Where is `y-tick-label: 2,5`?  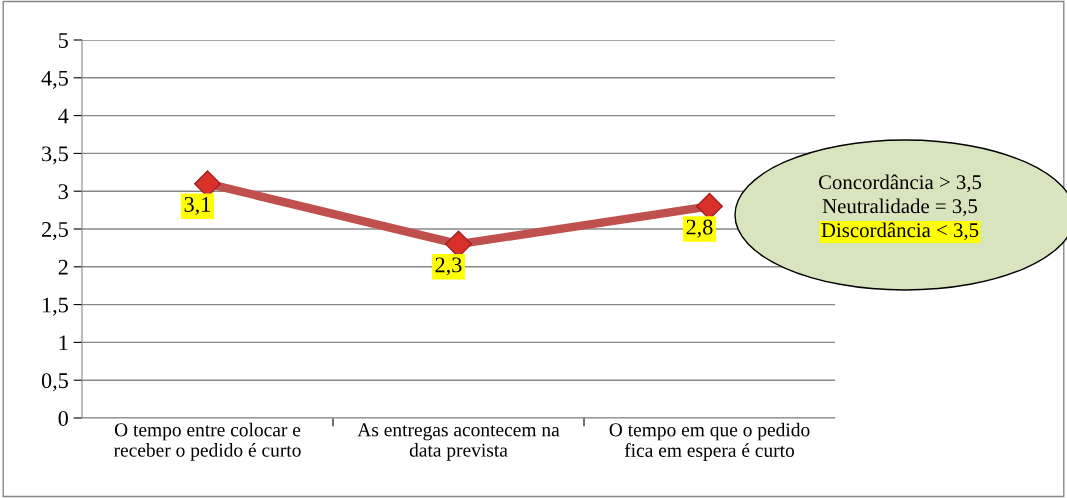
y-tick-label: 2,5 is located at coordinates (55, 231).